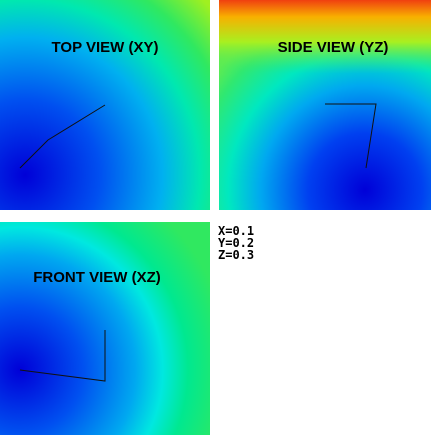 The height and width of the screenshot is (435, 431). Describe the element at coordinates (236, 231) in the screenshot. I see `coord-x: X=0.1` at that location.